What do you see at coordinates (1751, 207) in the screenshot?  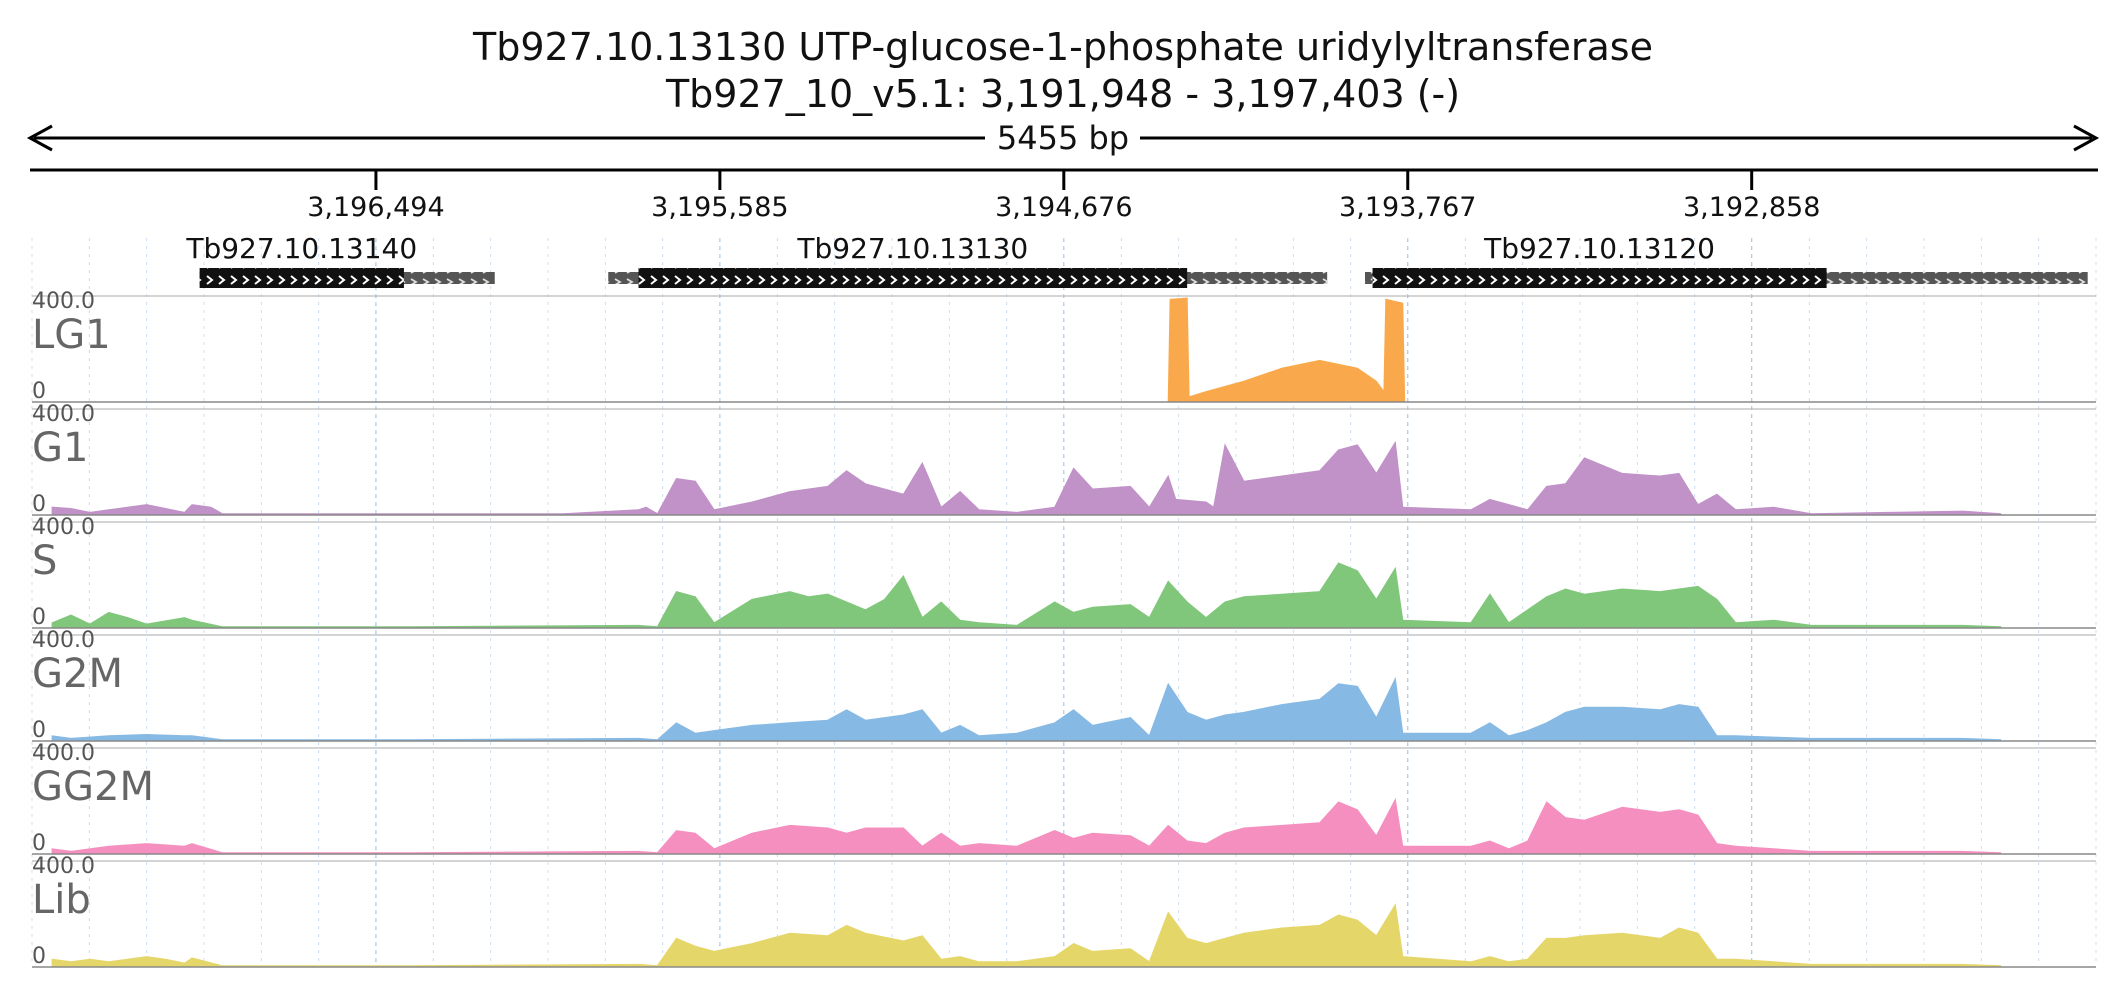 I see `tick-label-4: 3,192,858` at bounding box center [1751, 207].